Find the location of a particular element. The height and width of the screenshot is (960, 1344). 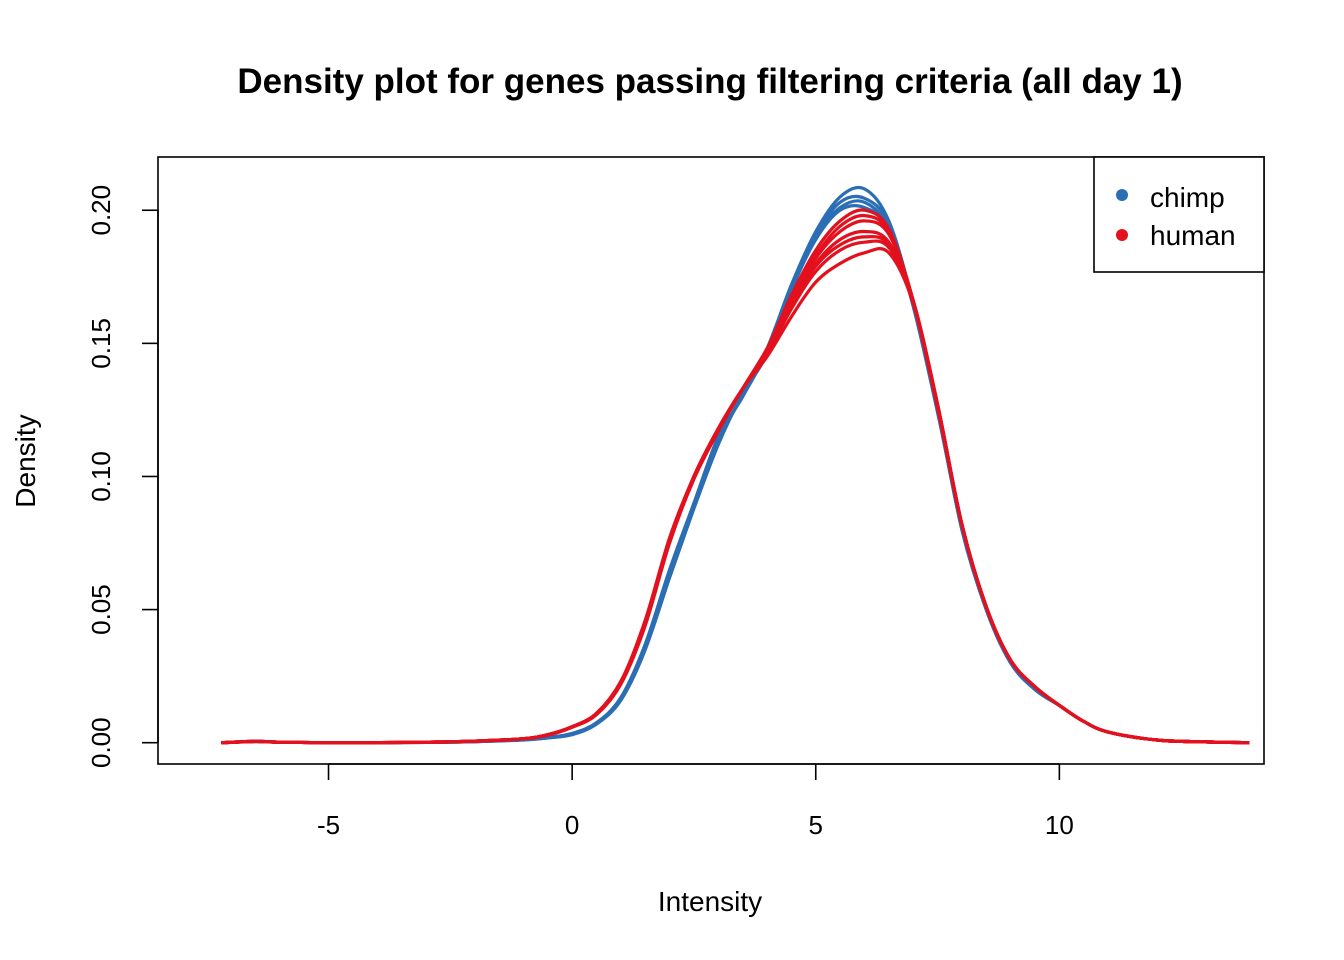

y-axis: 0.00 0.05 0.10 0.15 0.20 is located at coordinates (122, 476).